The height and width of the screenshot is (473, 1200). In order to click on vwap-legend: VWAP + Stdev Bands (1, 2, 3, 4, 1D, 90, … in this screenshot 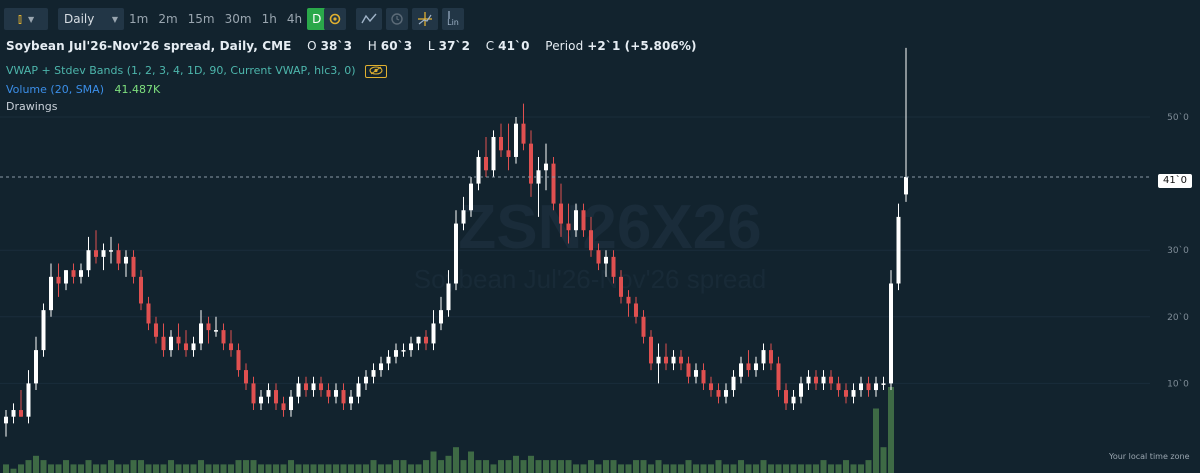, I will do `click(197, 71)`.